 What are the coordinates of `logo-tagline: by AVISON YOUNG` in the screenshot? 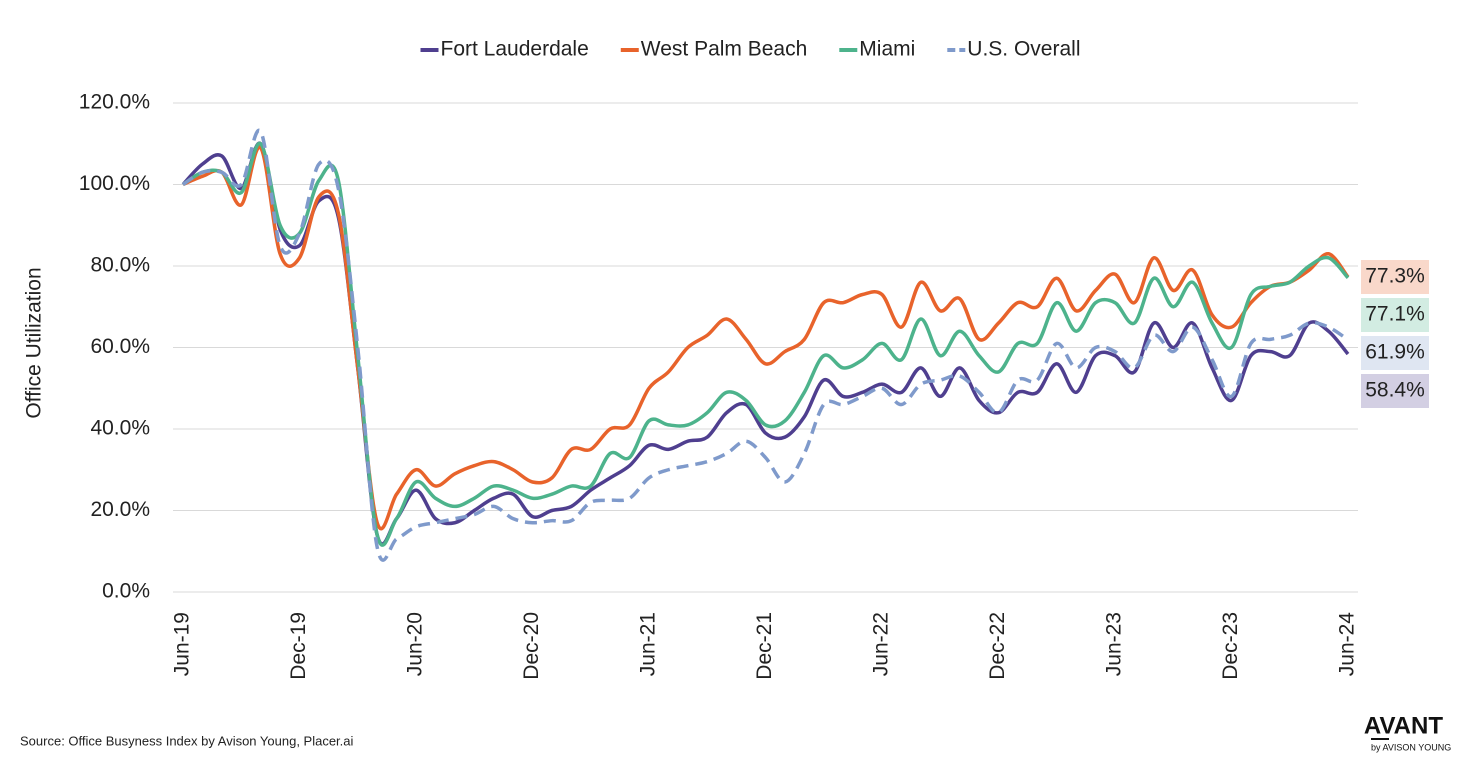 It's located at (1411, 747).